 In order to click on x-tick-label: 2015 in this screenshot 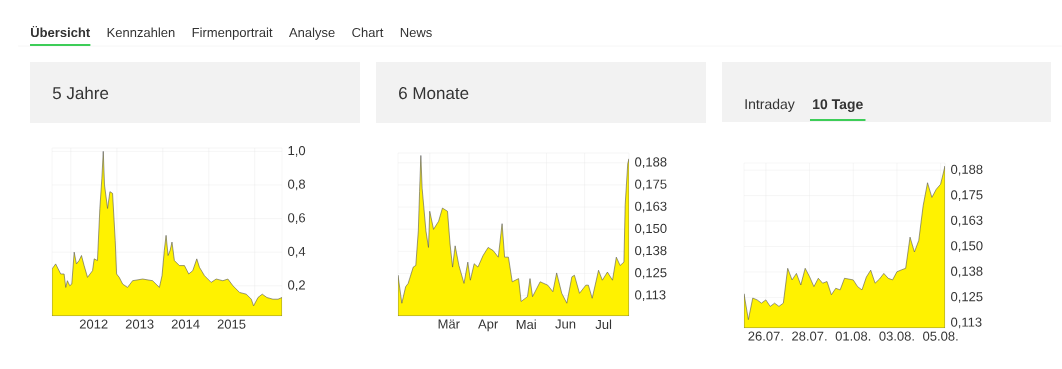, I will do `click(231, 324)`.